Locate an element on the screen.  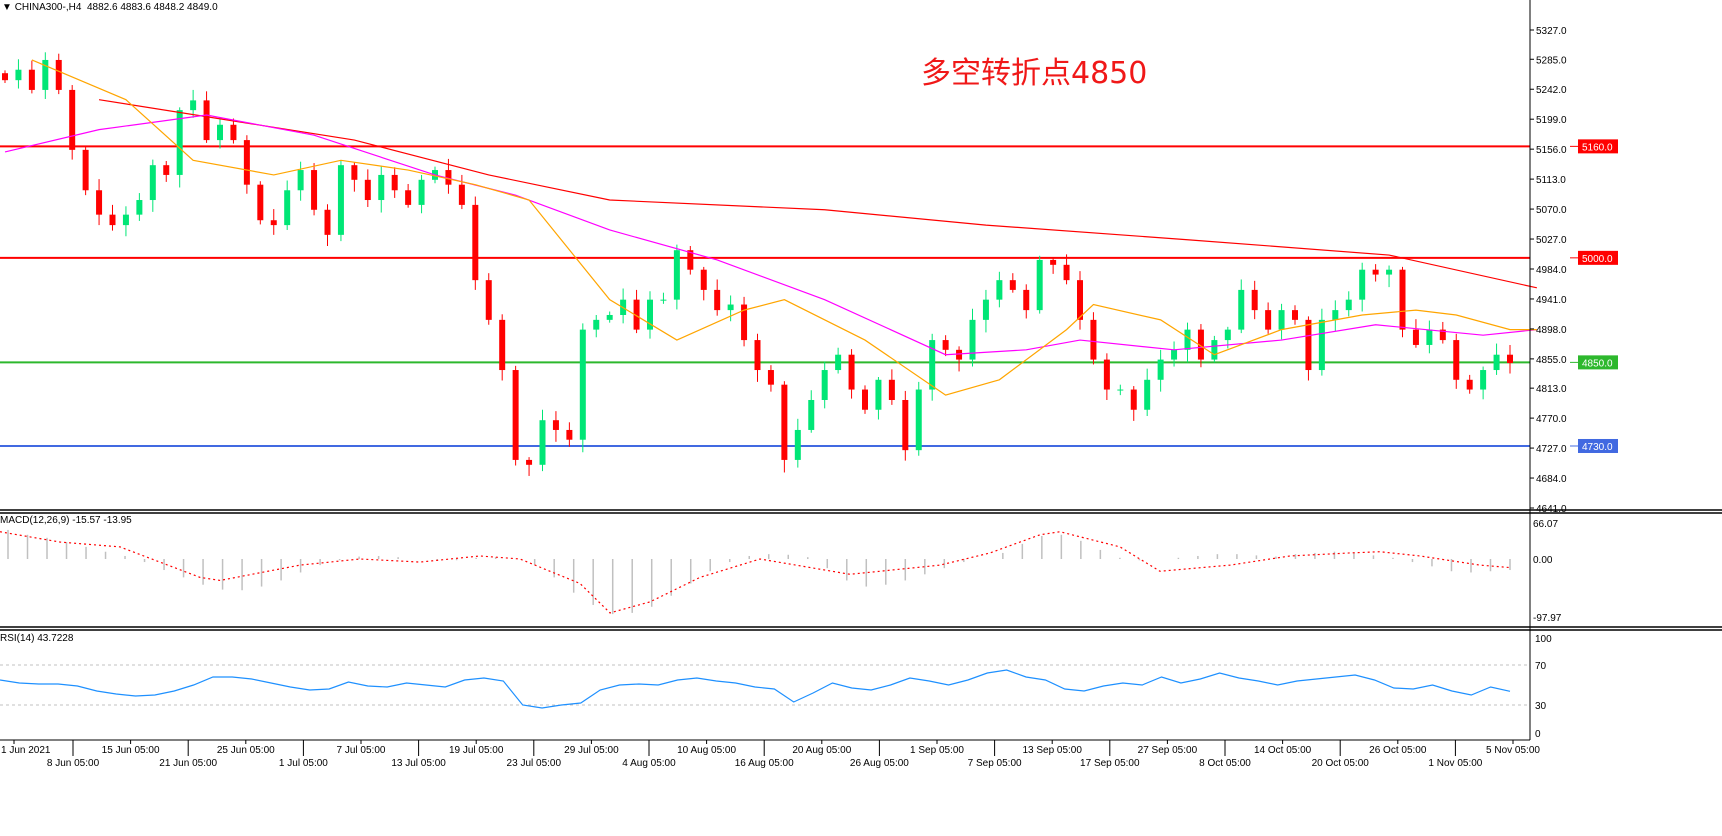
time-tick-label: 20 Oct 05:00 is located at coordinates (1341, 763).